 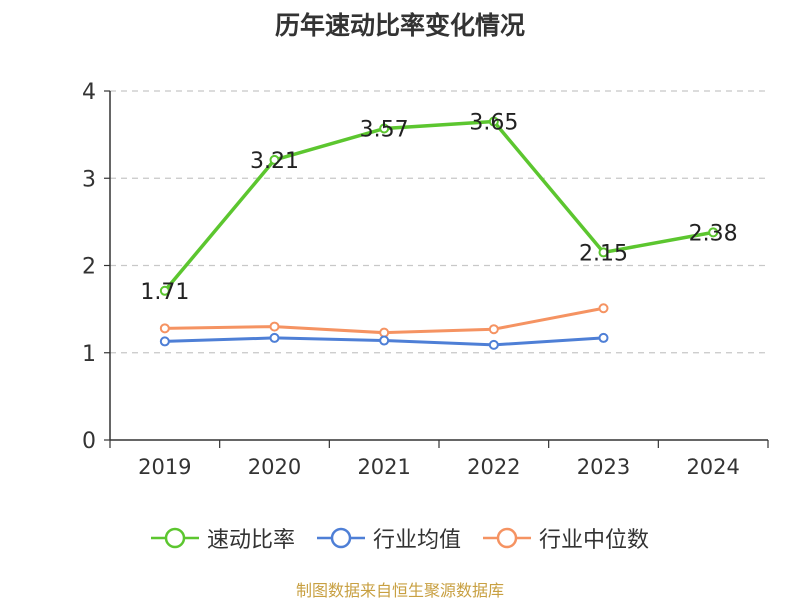 I want to click on y-tick-label: 2, so click(x=89, y=267).